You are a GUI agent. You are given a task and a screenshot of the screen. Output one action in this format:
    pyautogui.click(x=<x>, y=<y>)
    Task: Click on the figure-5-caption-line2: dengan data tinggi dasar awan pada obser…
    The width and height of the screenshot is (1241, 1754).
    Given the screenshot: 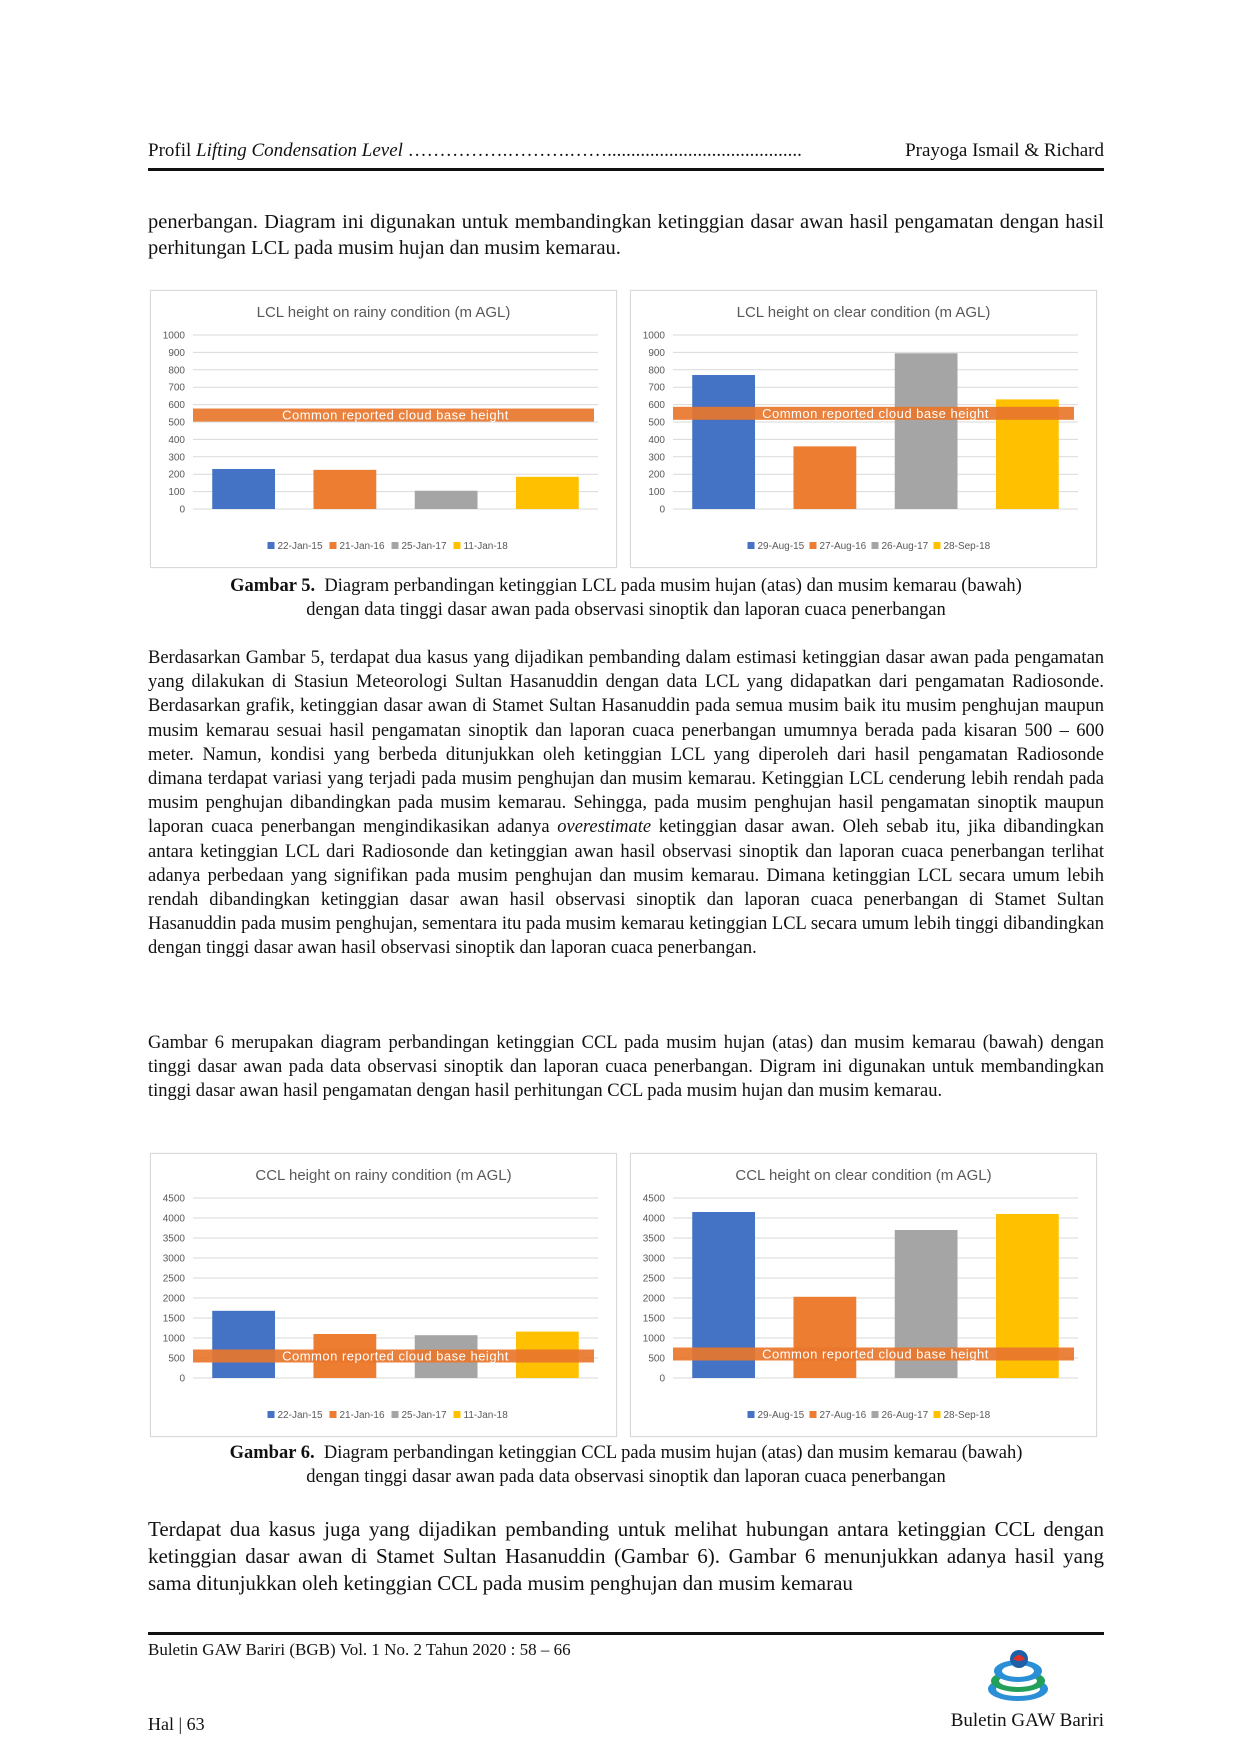 What is the action you would take?
    pyautogui.click(x=626, y=610)
    